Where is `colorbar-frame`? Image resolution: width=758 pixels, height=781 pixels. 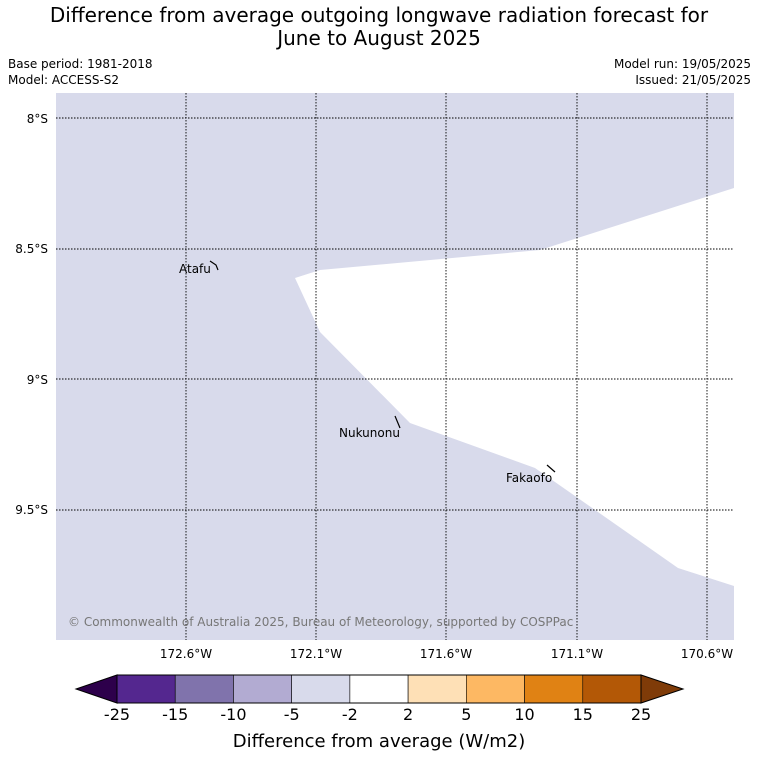
colorbar-frame is located at coordinates (379, 689).